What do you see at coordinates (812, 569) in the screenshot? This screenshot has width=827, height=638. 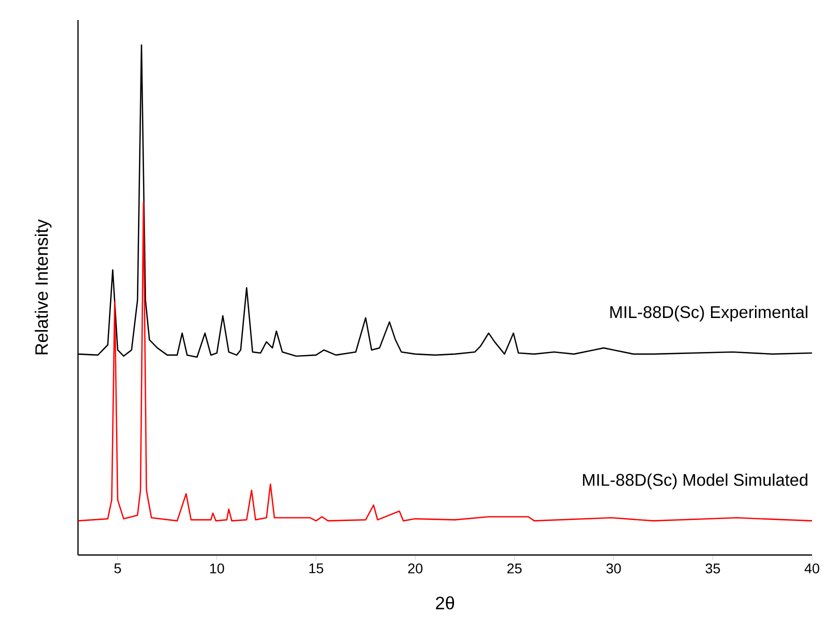 I see `x-tick-label: 40` at bounding box center [812, 569].